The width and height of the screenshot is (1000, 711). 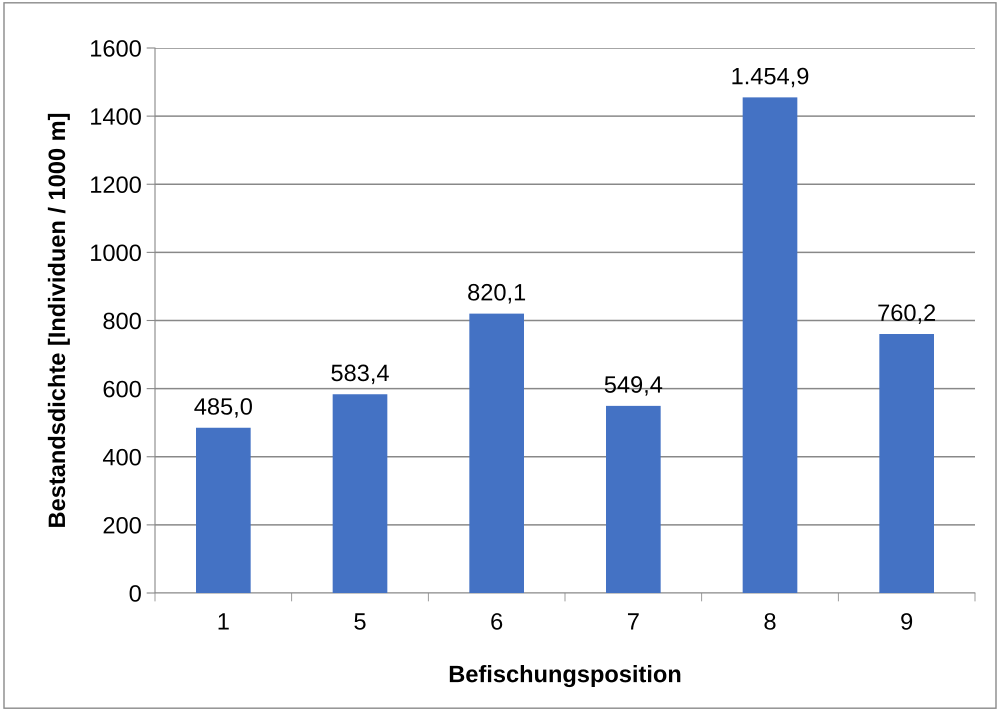 I want to click on y-tick-label: 400, so click(x=121, y=457).